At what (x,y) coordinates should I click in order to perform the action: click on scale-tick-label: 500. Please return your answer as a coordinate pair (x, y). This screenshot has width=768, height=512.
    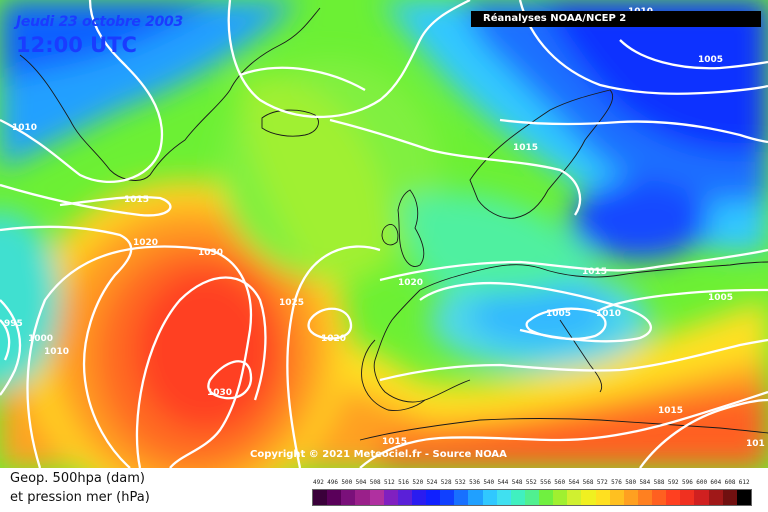
    Looking at the image, I should click on (347, 482).